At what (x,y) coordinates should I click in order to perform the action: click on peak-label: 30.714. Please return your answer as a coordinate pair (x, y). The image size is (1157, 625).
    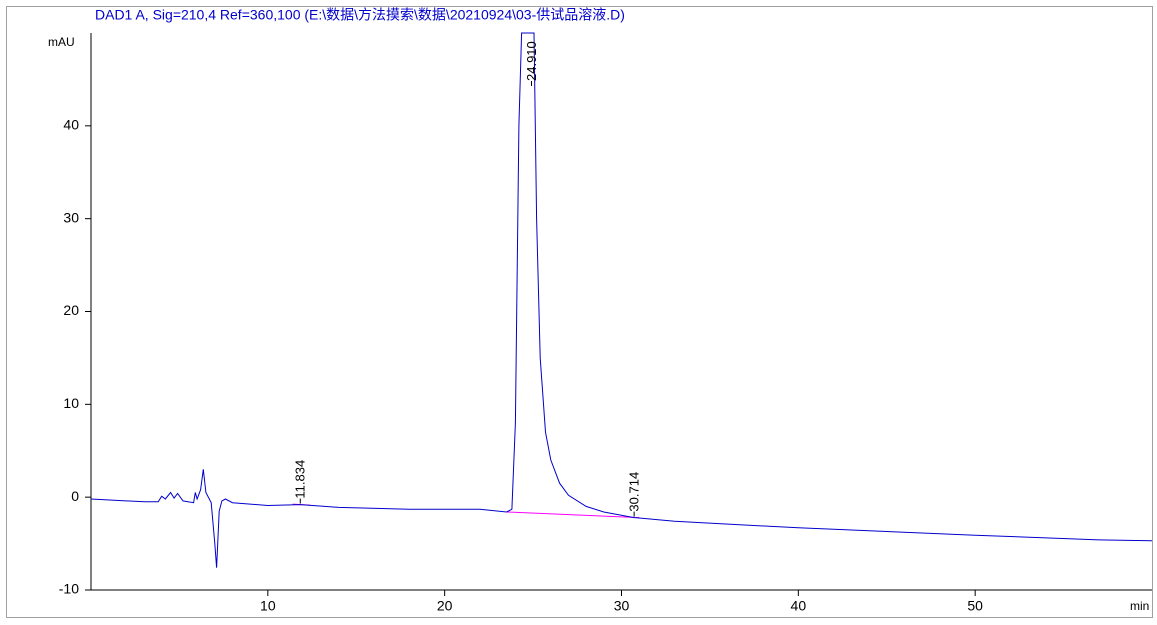
    Looking at the image, I should click on (634, 492).